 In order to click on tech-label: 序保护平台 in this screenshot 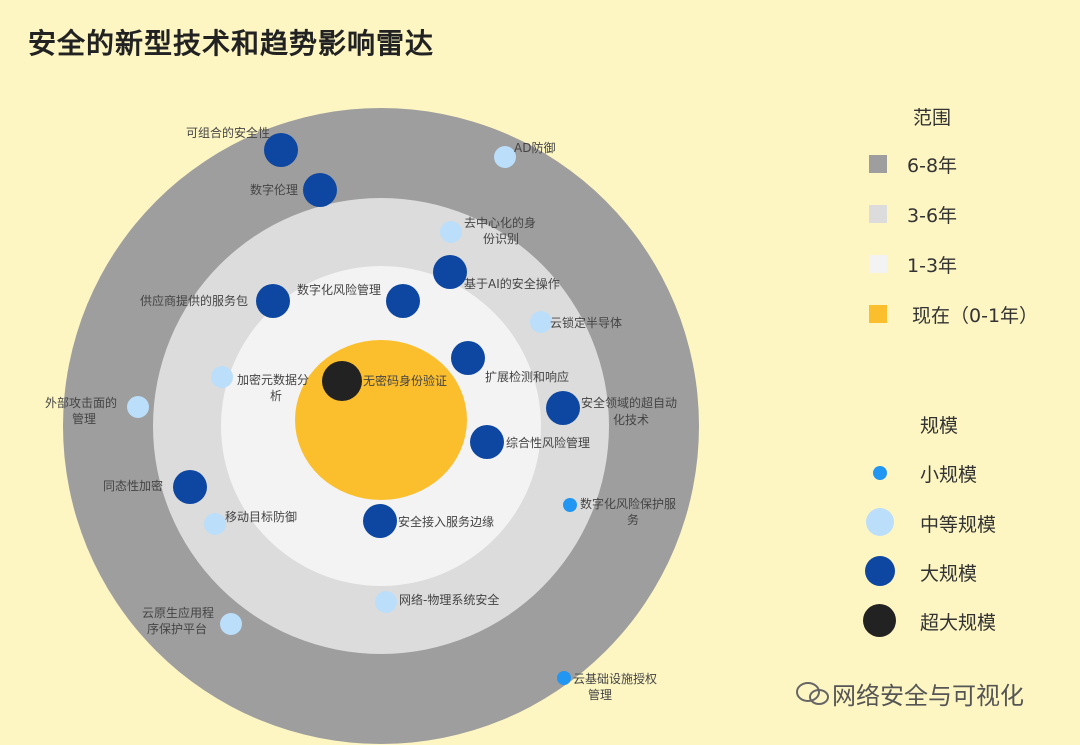, I will do `click(177, 628)`.